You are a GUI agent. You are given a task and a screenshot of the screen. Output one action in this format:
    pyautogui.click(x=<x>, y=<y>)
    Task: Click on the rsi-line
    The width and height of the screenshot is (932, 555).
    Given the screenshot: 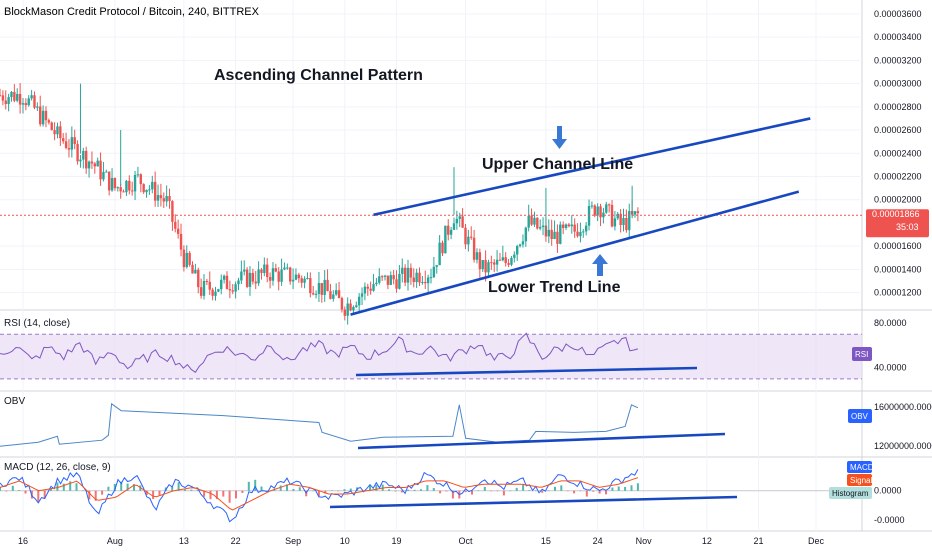 What is the action you would take?
    pyautogui.click(x=319, y=353)
    